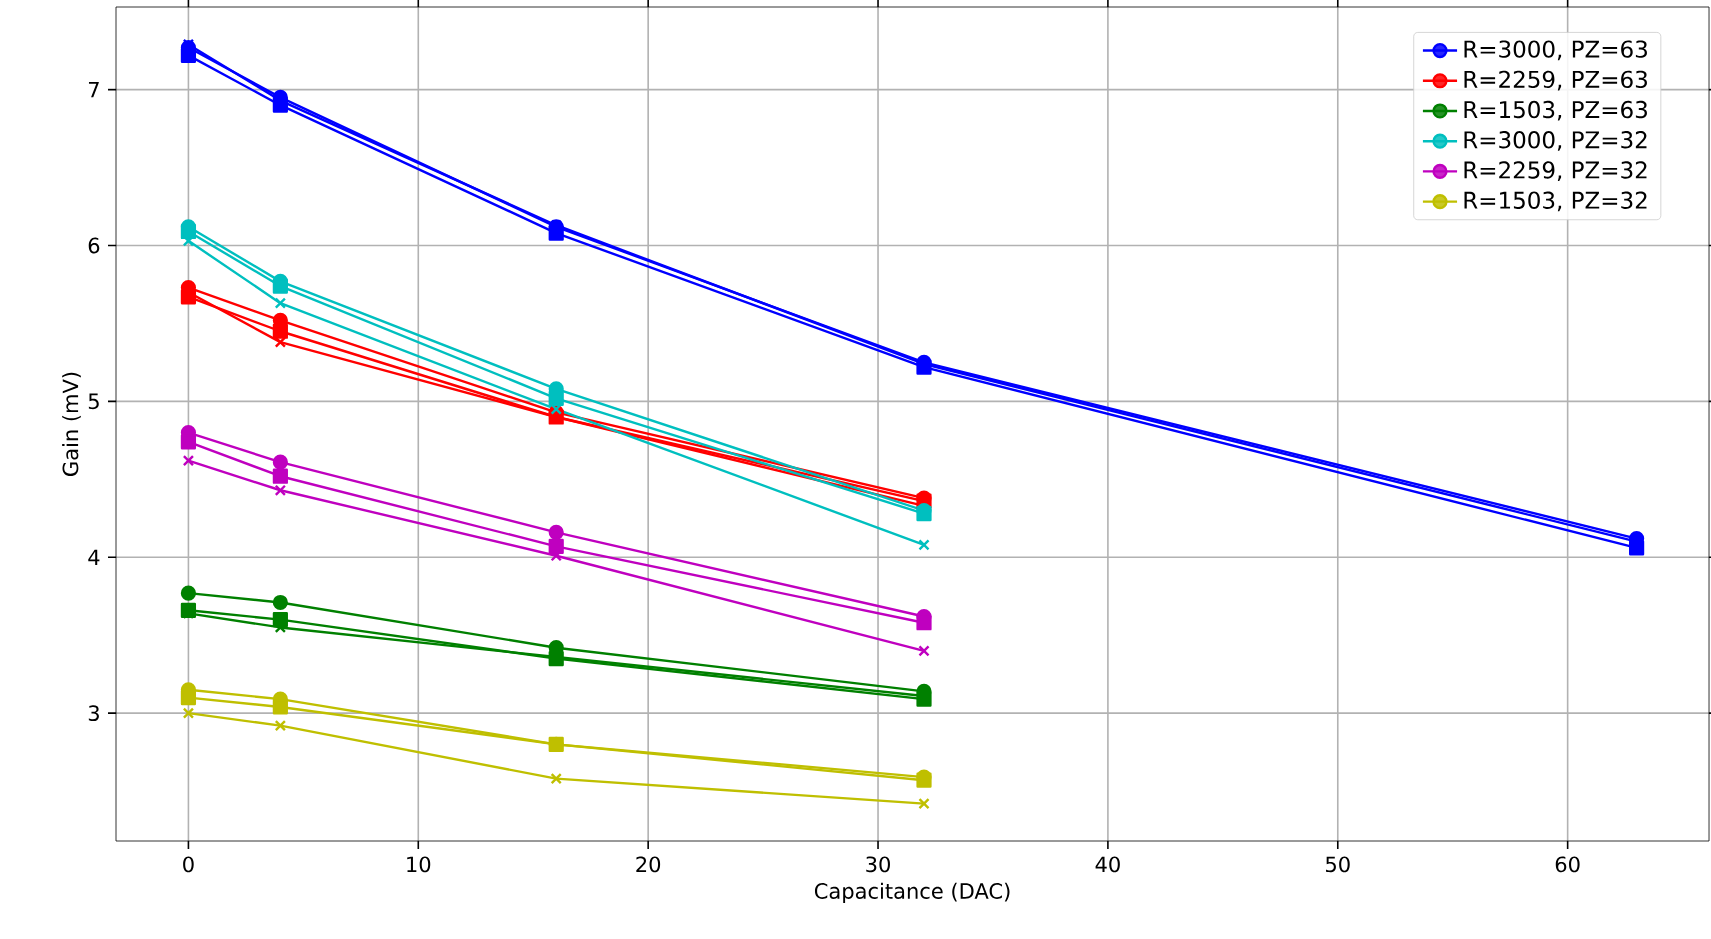 This screenshot has height=939, width=1711. I want to click on x-tick-label: 20, so click(648, 864).